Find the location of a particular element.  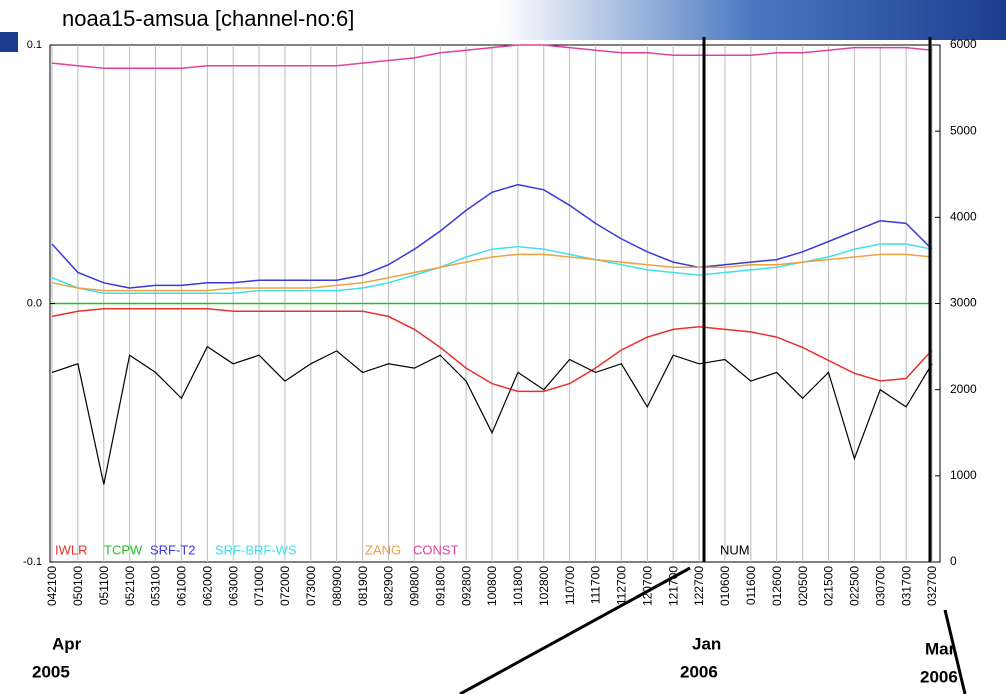

x-tick-label: 021500 is located at coordinates (829, 586).